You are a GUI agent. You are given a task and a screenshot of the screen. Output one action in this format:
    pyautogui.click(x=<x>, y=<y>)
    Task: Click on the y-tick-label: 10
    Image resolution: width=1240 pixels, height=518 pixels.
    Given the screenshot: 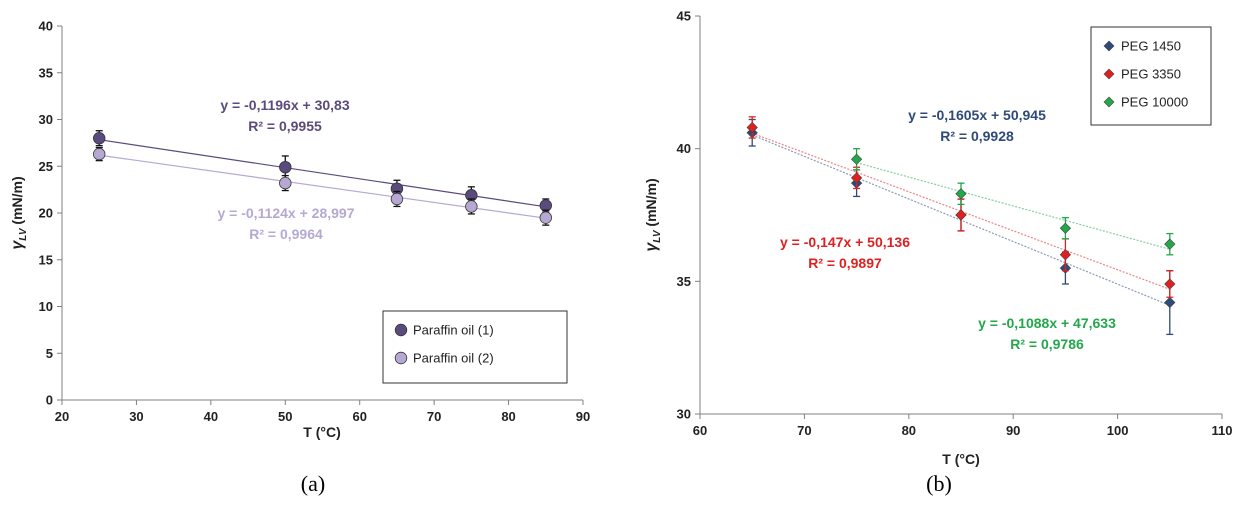 What is the action you would take?
    pyautogui.click(x=46, y=306)
    